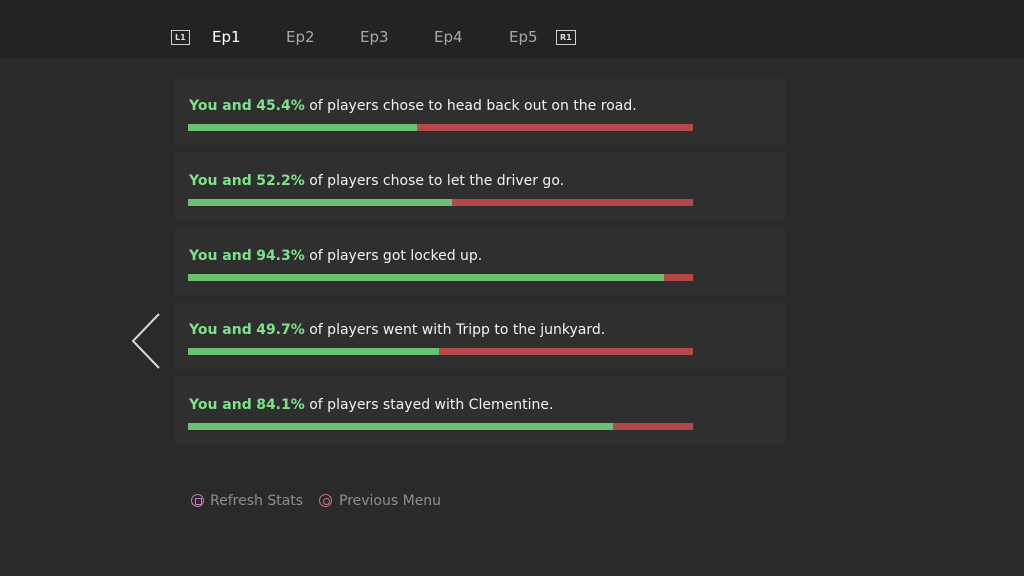  I want to click on percent-label: 84.1%, so click(280, 405).